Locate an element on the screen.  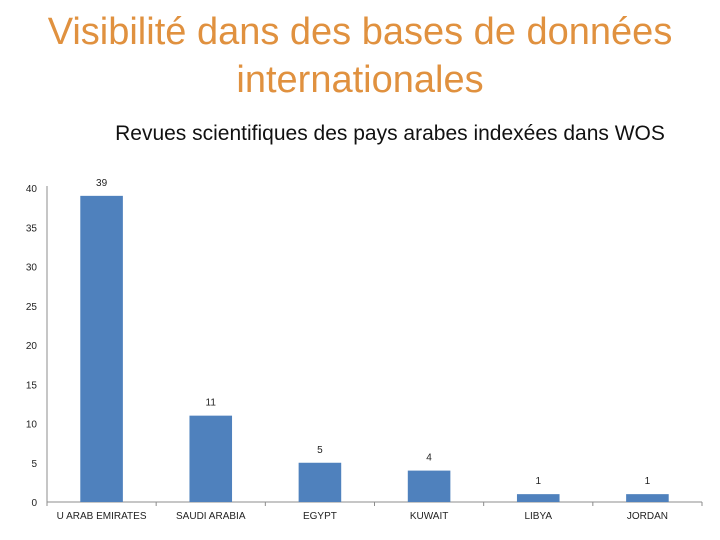
x-category-label: LIBYA is located at coordinates (538, 516).